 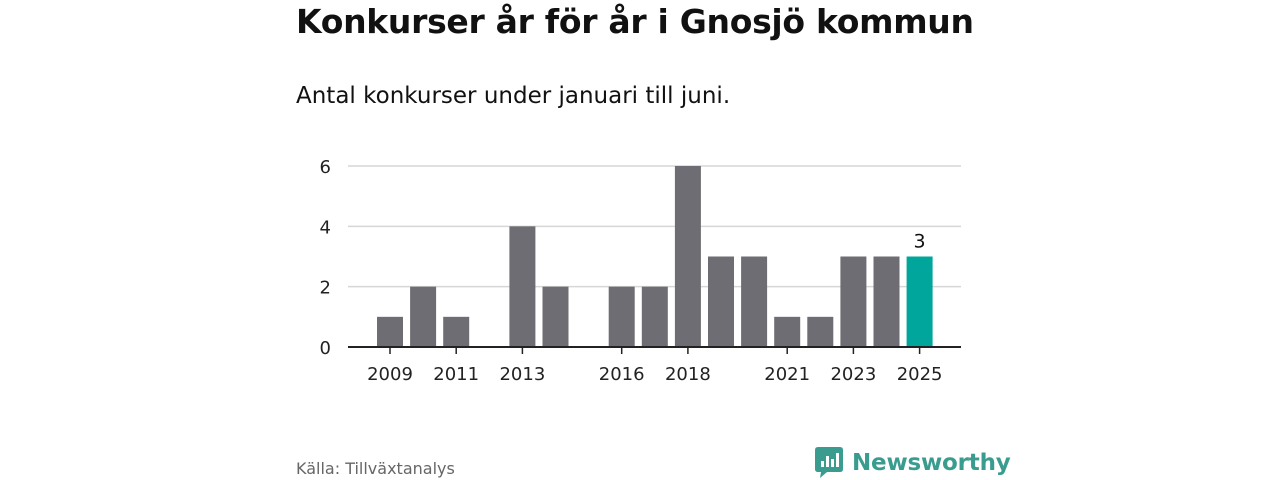 What do you see at coordinates (919, 301) in the screenshot?
I see `bar-2025` at bounding box center [919, 301].